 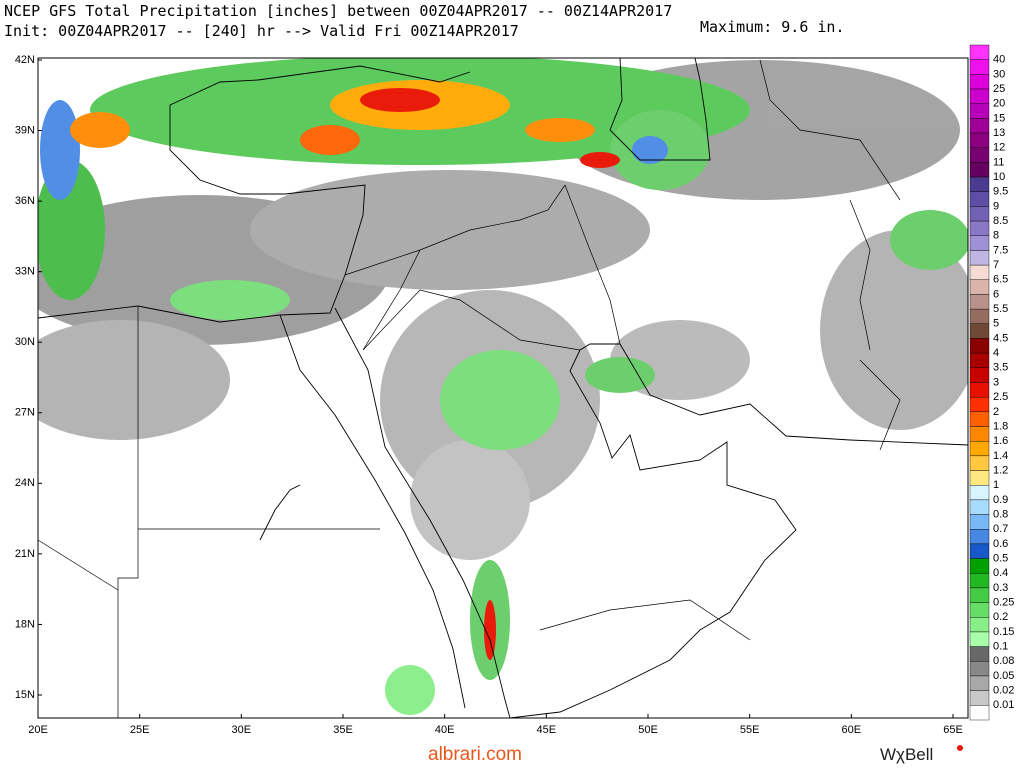 What do you see at coordinates (1000, 368) in the screenshot?
I see `colorbar-label: 3.5` at bounding box center [1000, 368].